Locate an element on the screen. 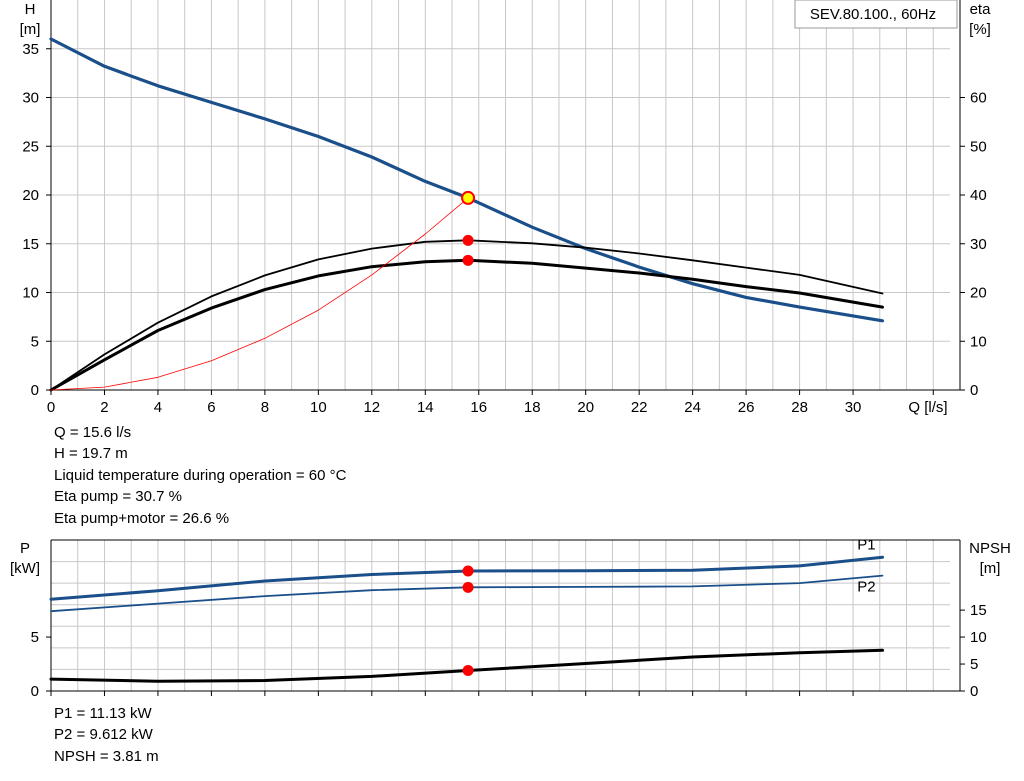 The image size is (1024, 781). chart2-y-right-label-line-0: NPSH is located at coordinates (990, 548).